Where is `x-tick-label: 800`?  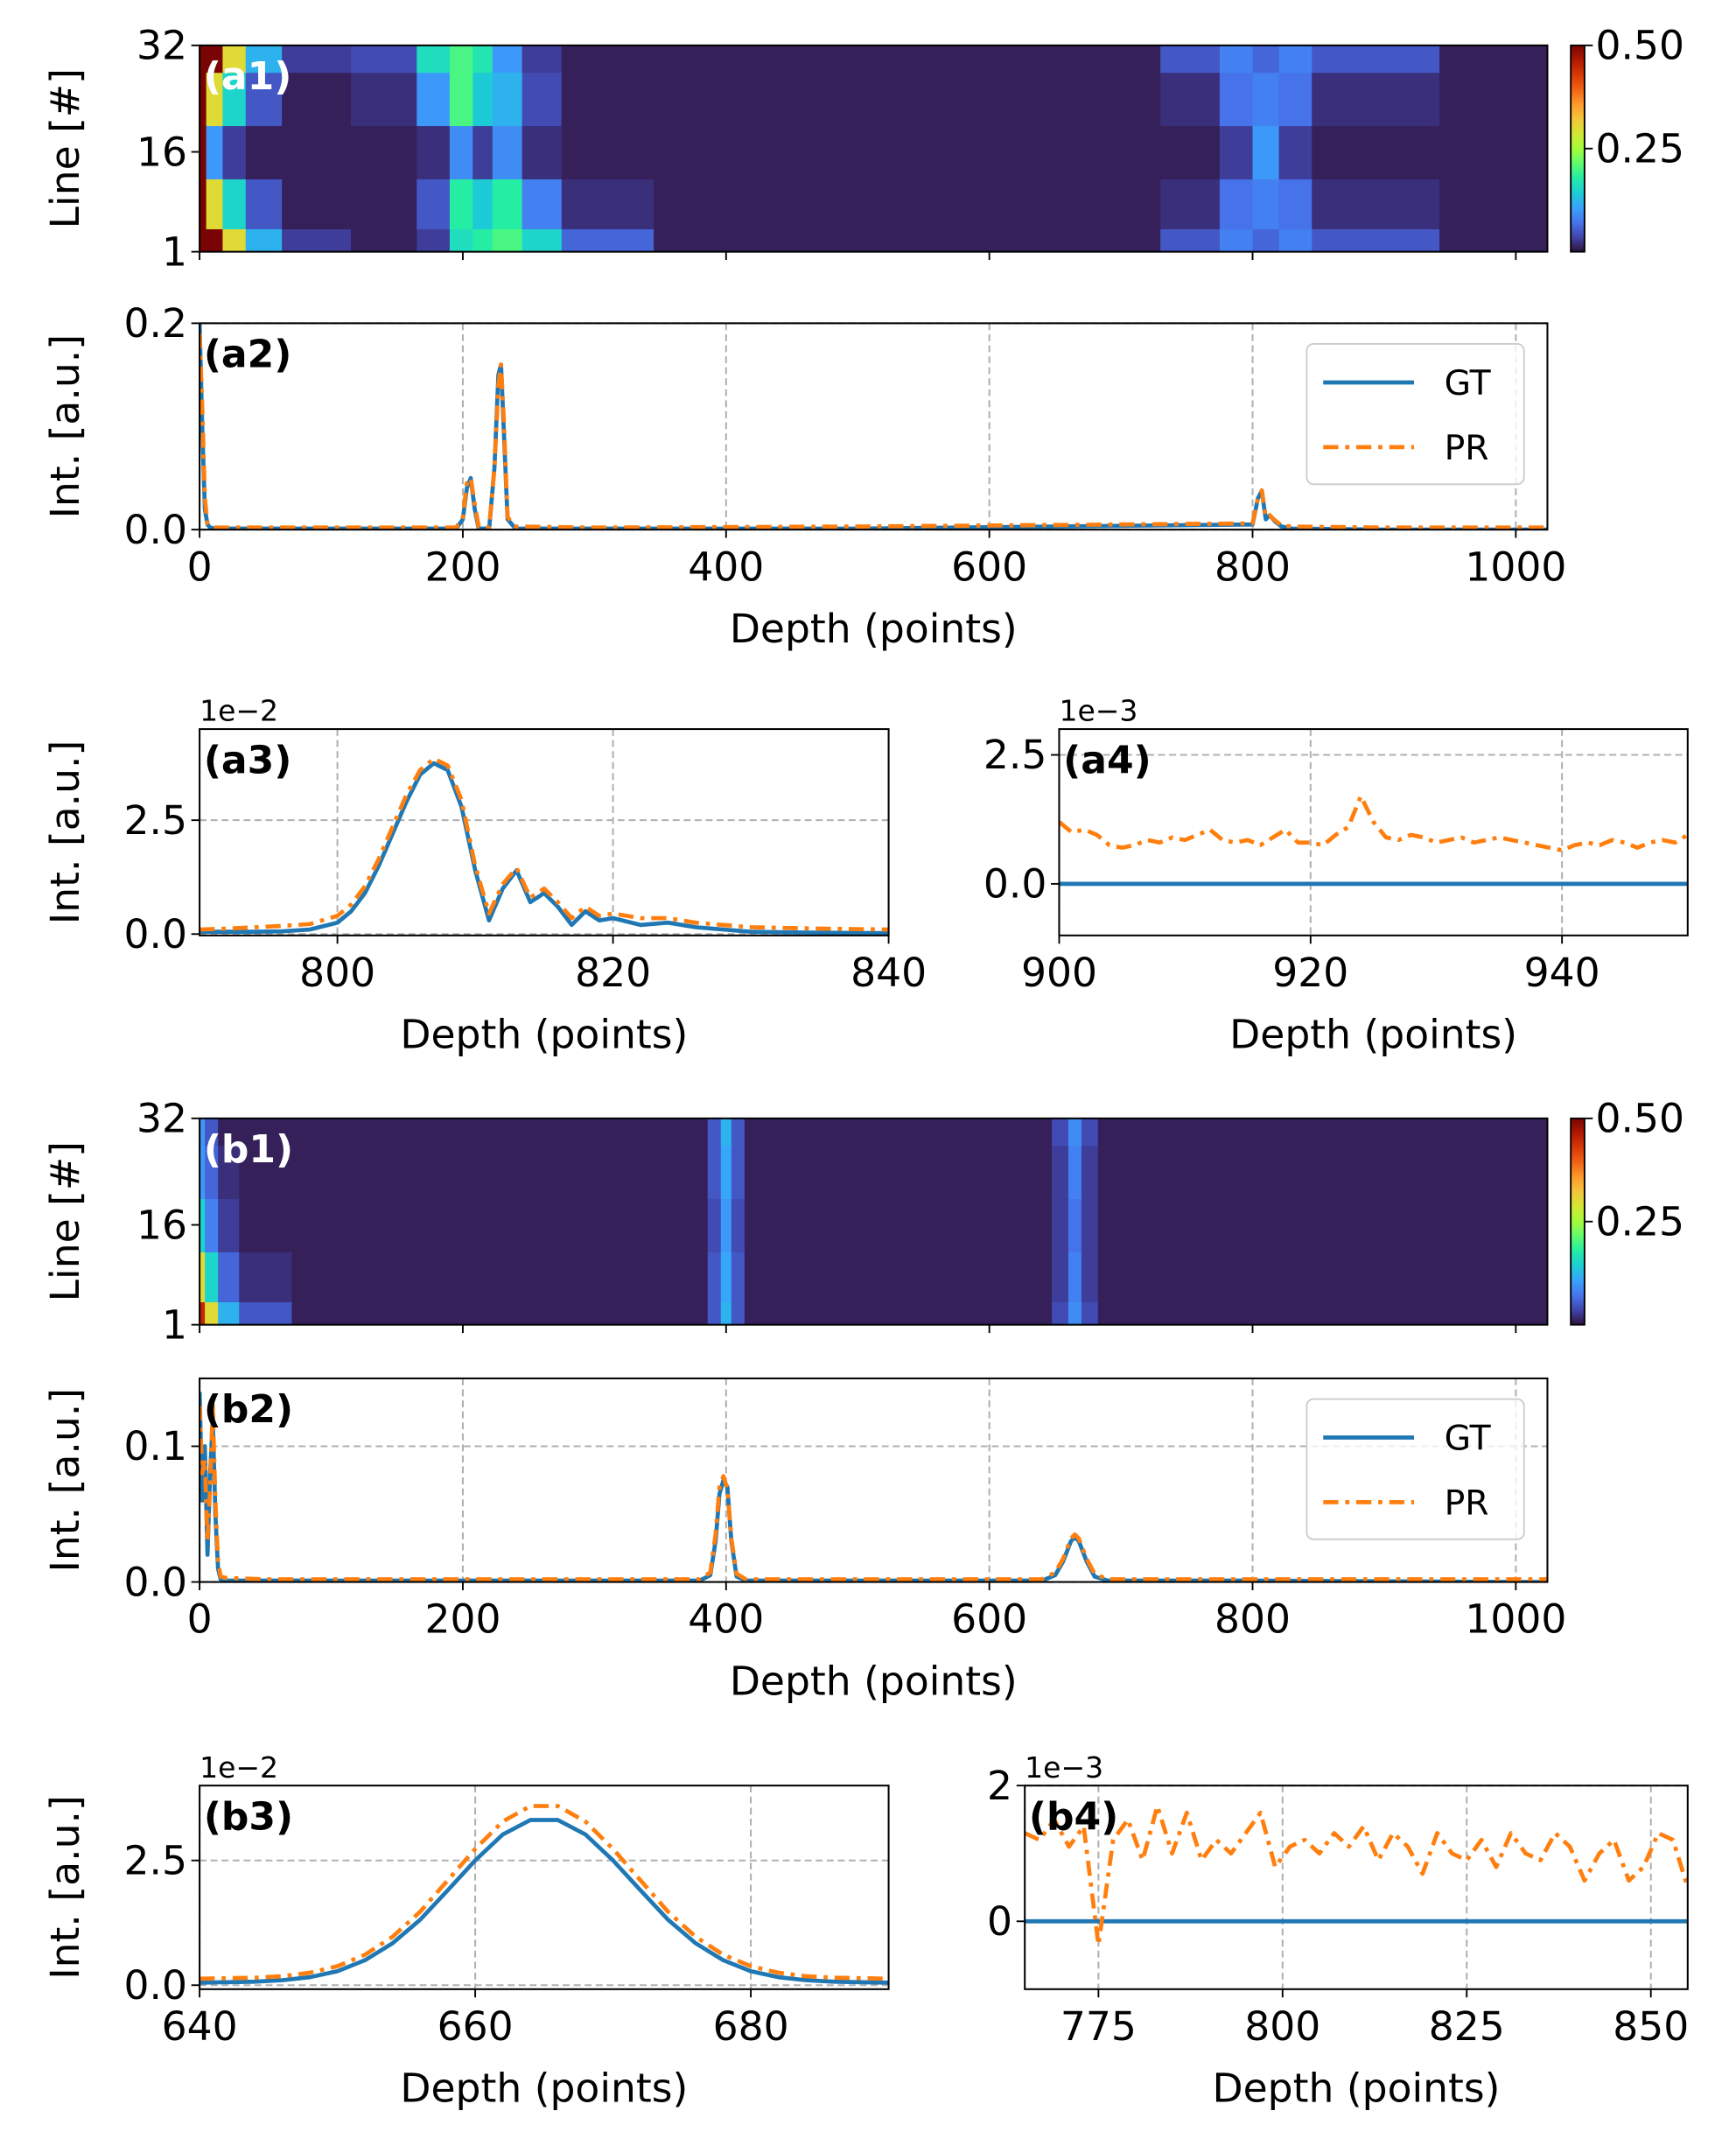 x-tick-label: 800 is located at coordinates (1252, 1619).